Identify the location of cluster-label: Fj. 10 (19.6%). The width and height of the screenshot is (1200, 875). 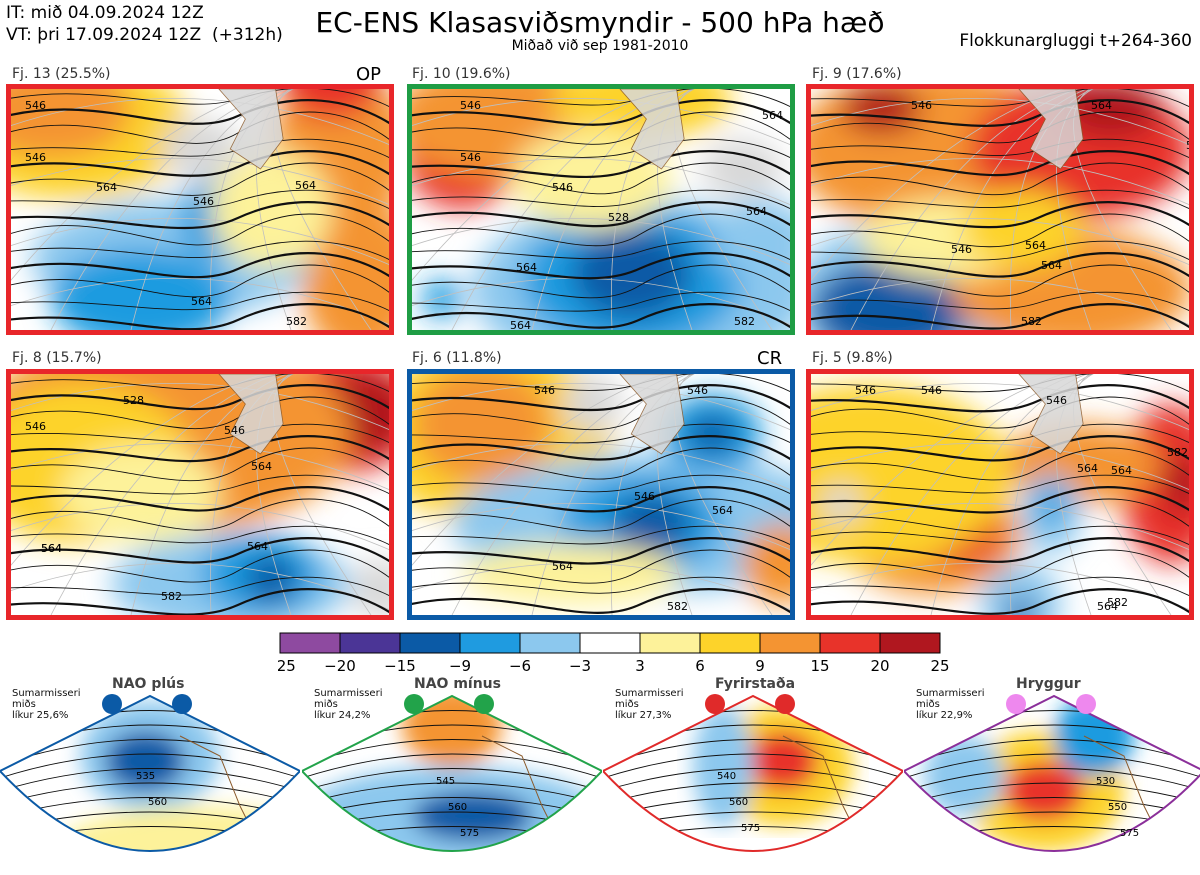
(461, 74).